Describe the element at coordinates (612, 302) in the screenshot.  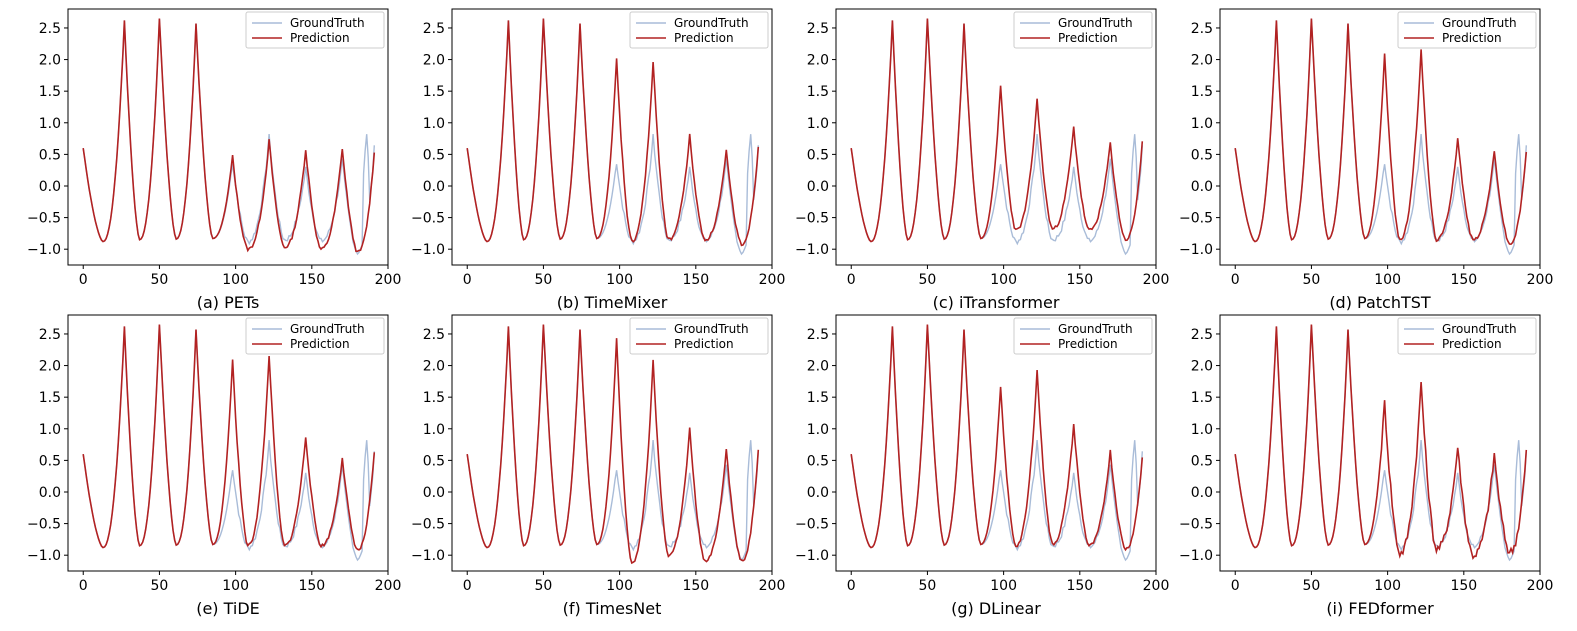
I see `subplot-caption: (b) TimeMixer` at that location.